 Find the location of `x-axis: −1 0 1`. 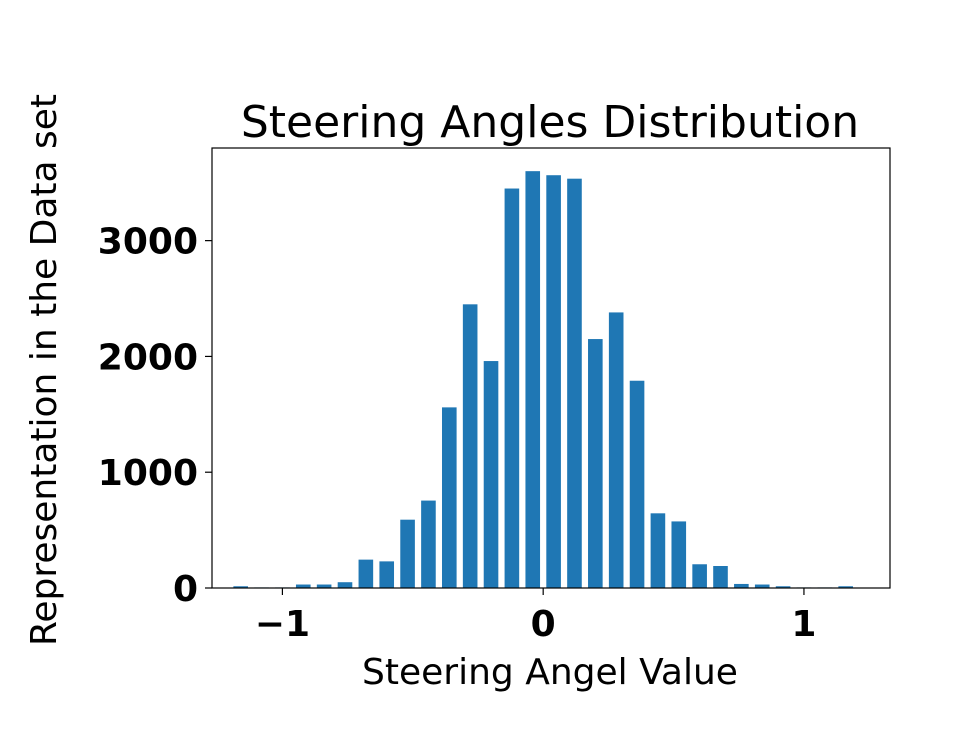

x-axis: −1 0 1 is located at coordinates (535, 616).